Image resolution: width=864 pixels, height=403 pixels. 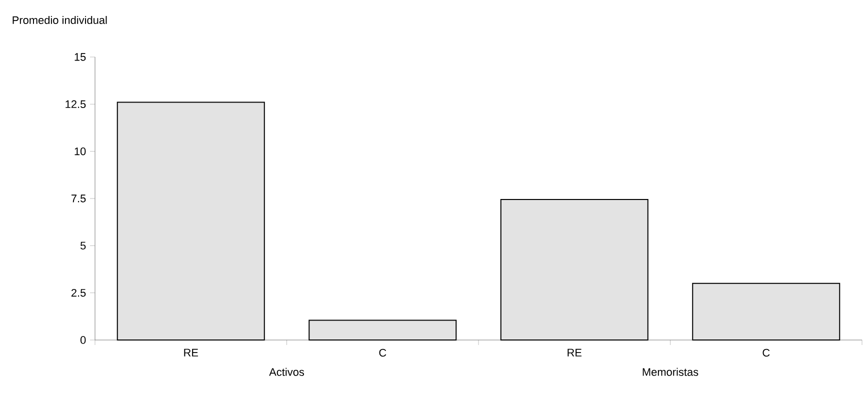 What do you see at coordinates (80, 57) in the screenshot?
I see `y-tick-label: 15` at bounding box center [80, 57].